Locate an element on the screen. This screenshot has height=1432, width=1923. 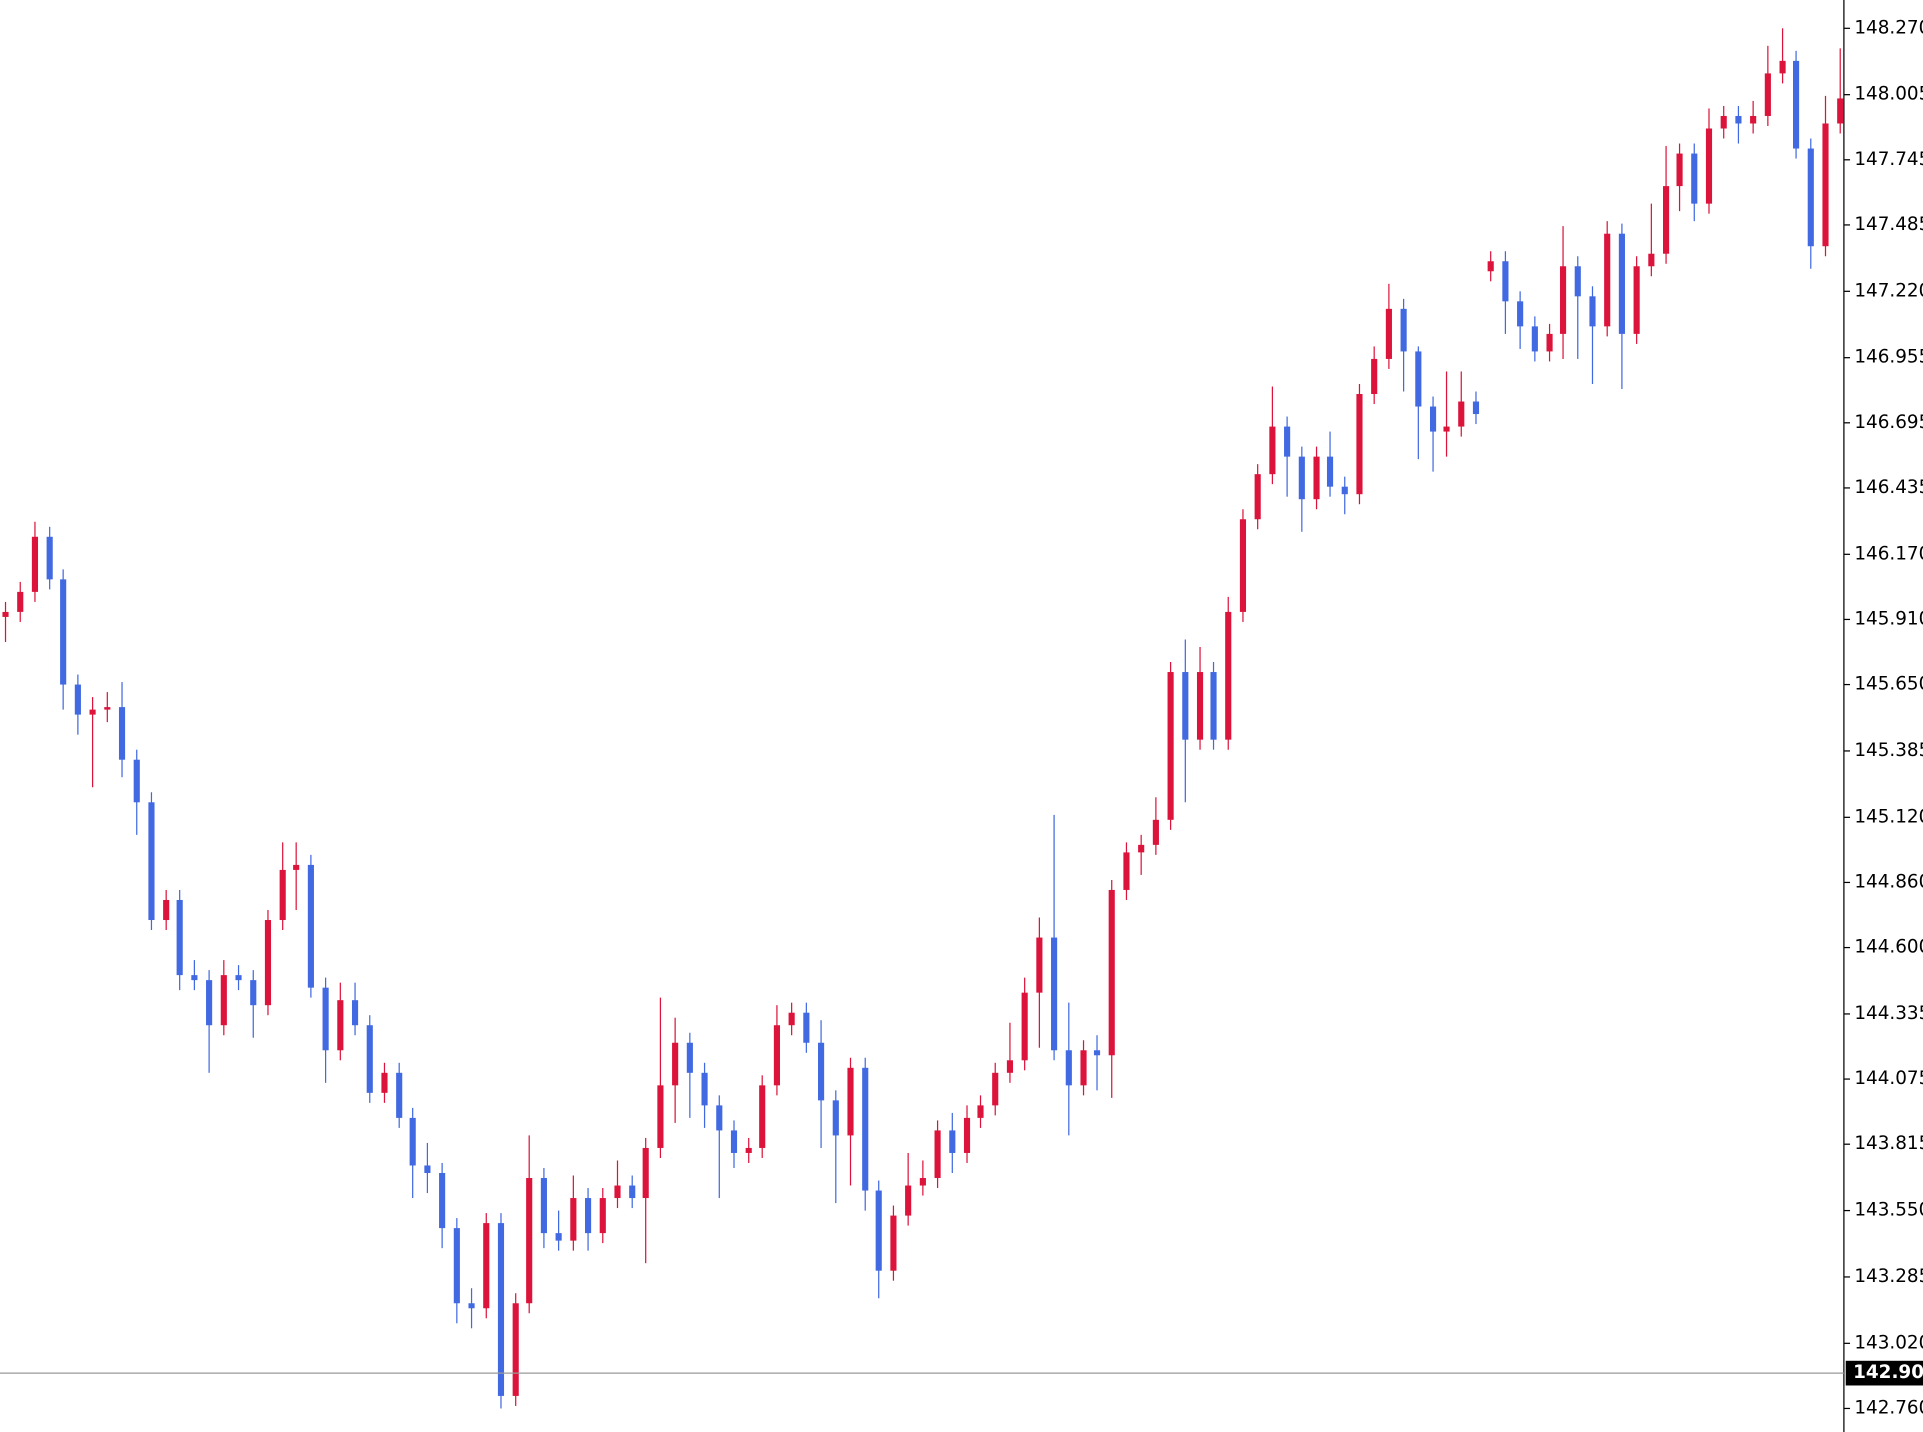
y-tick-label: 145.385 is located at coordinates (1888, 750).